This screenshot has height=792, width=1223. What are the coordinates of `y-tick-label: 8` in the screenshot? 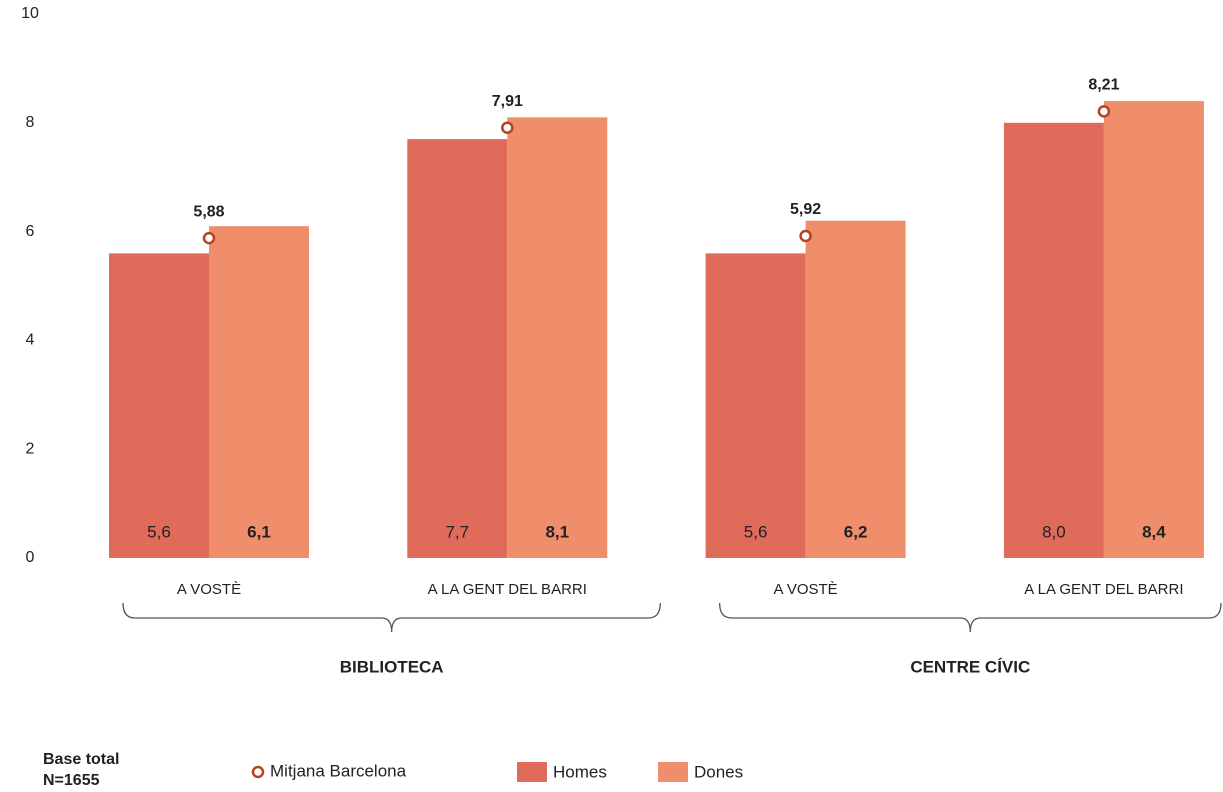 It's located at (30, 122).